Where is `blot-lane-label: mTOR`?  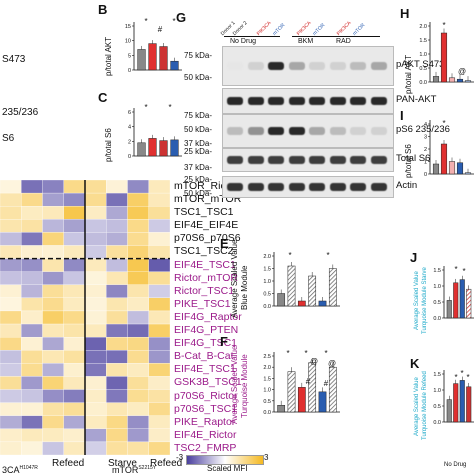 blot-lane-label: mTOR is located at coordinates (319, 29).